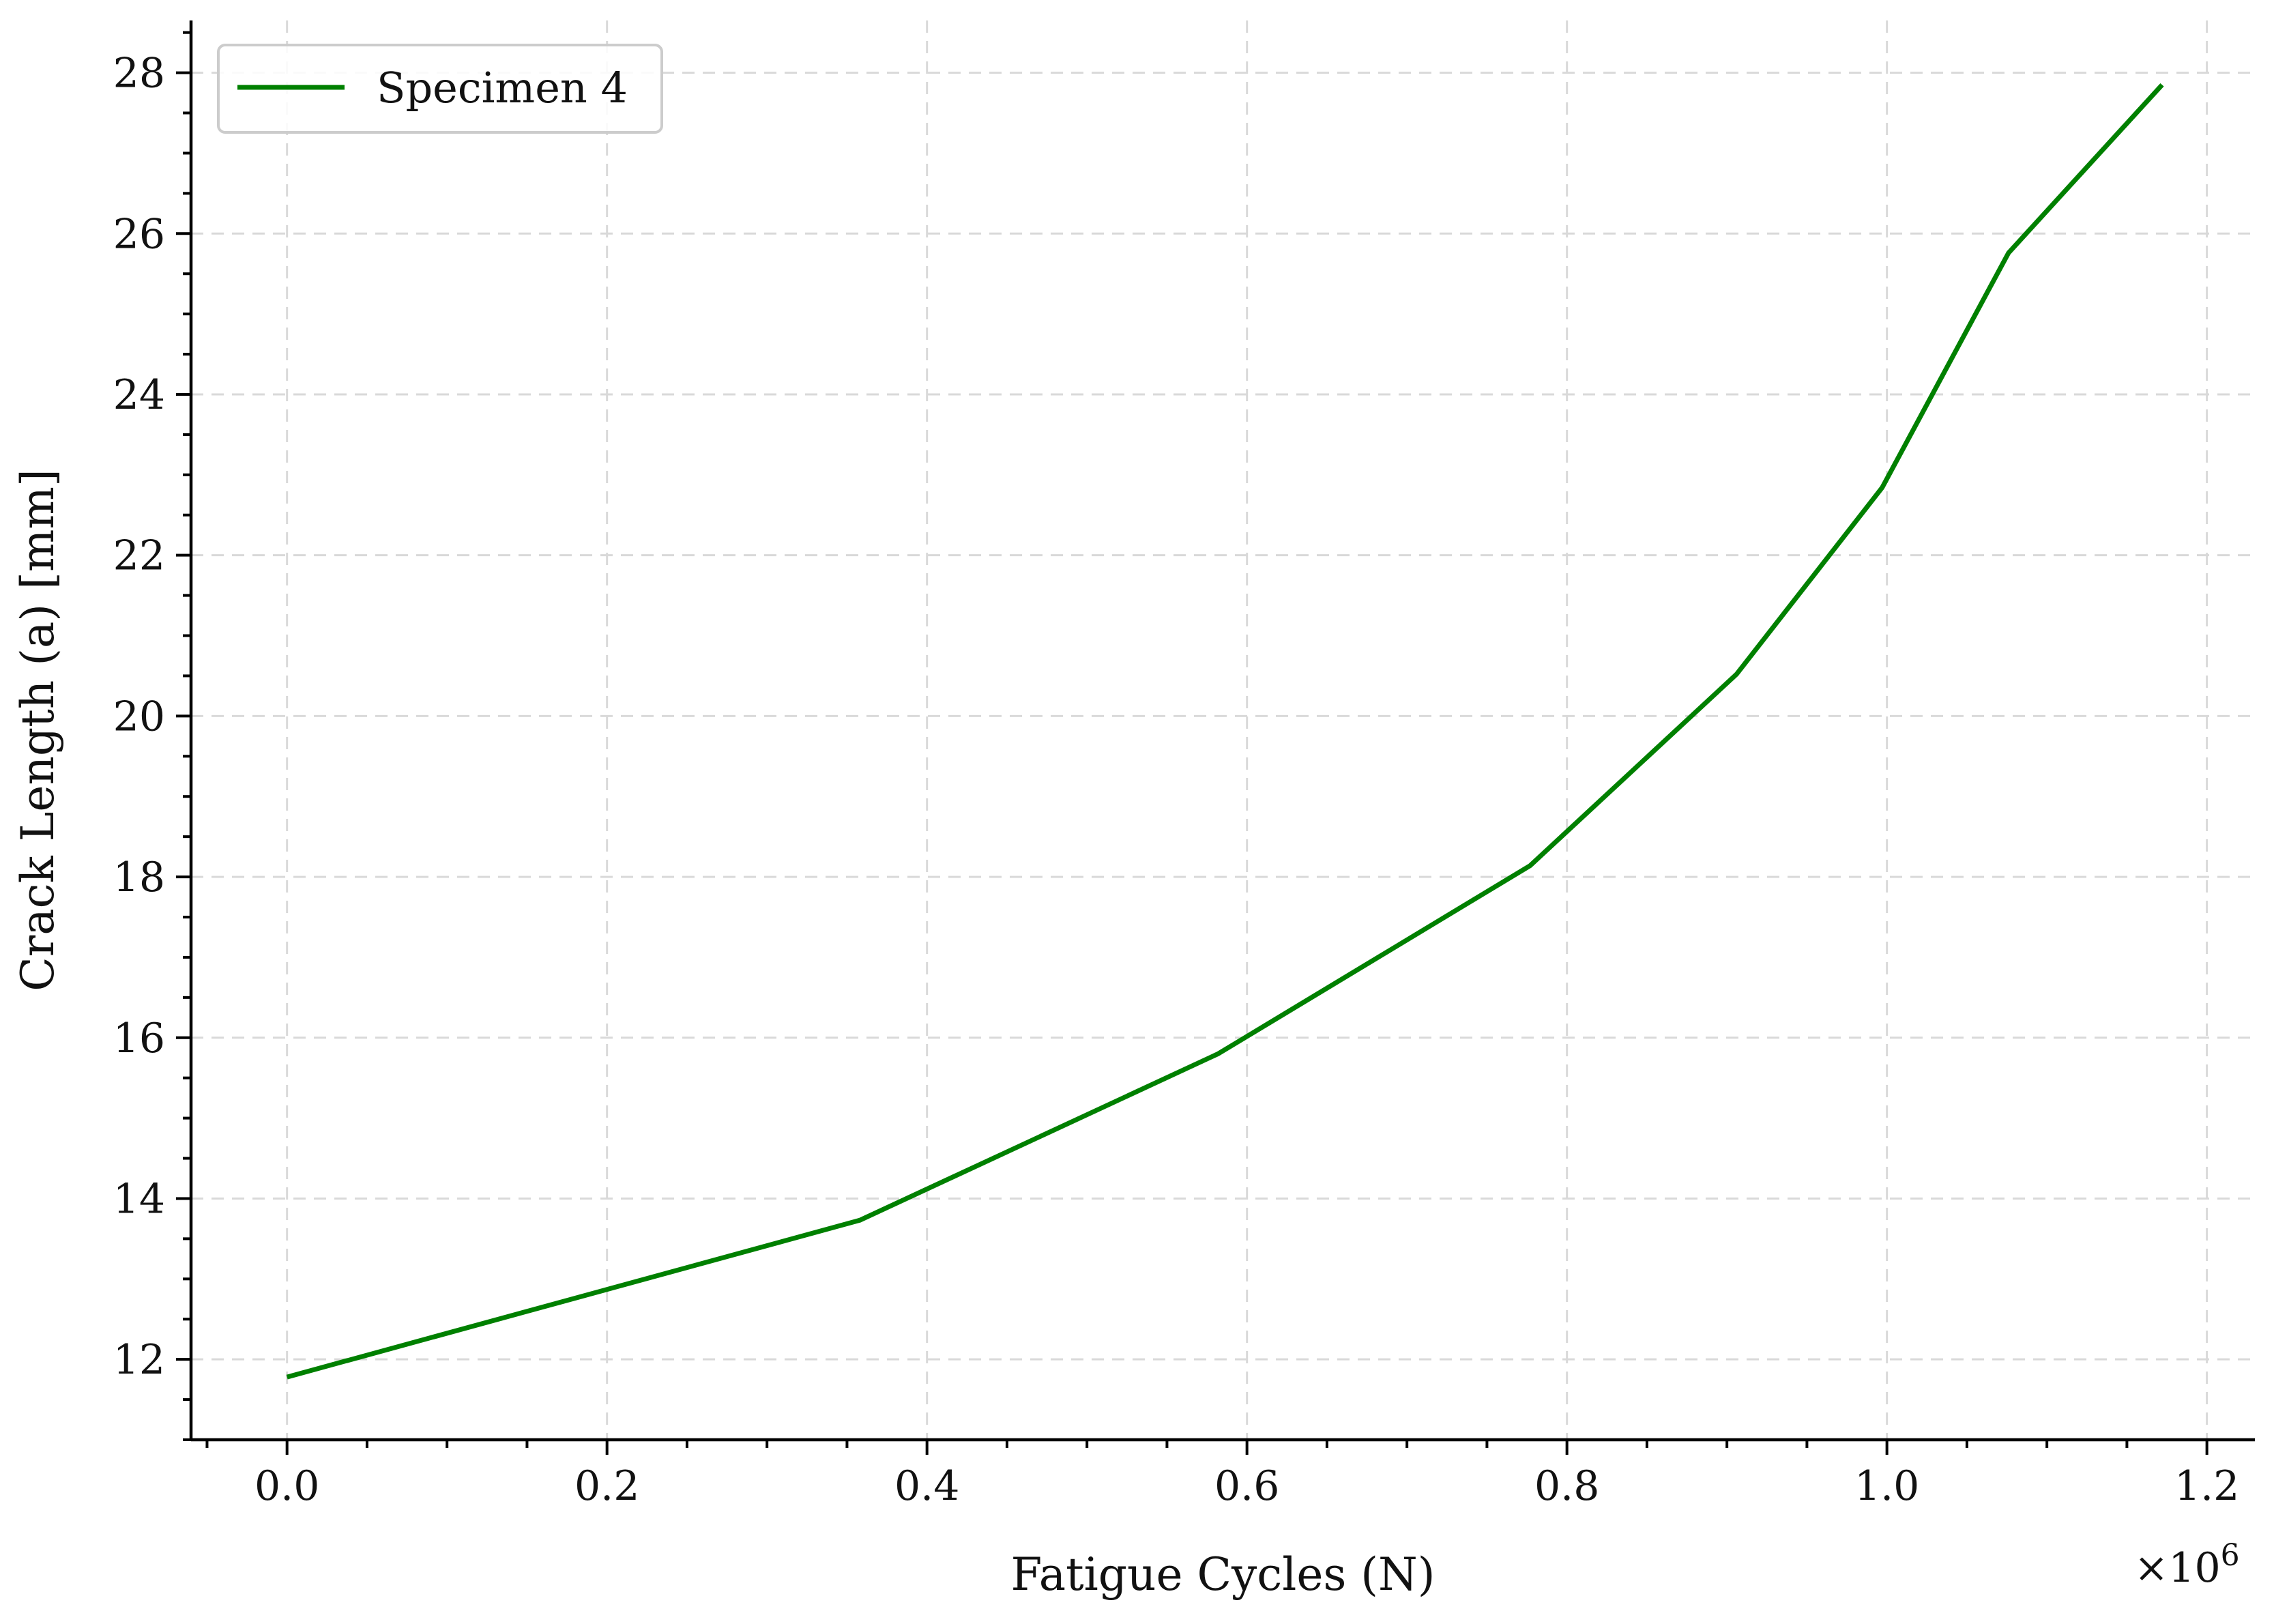 The image size is (2274, 1624). Describe the element at coordinates (1566, 1486) in the screenshot. I see `x-tick-label: 0.8` at that location.